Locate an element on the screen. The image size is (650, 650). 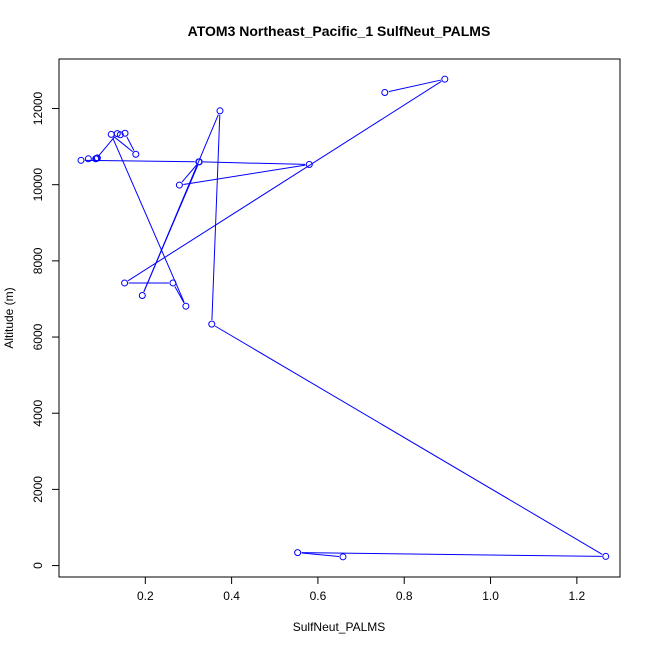
x-tick-label: 0.6 is located at coordinates (318, 596).